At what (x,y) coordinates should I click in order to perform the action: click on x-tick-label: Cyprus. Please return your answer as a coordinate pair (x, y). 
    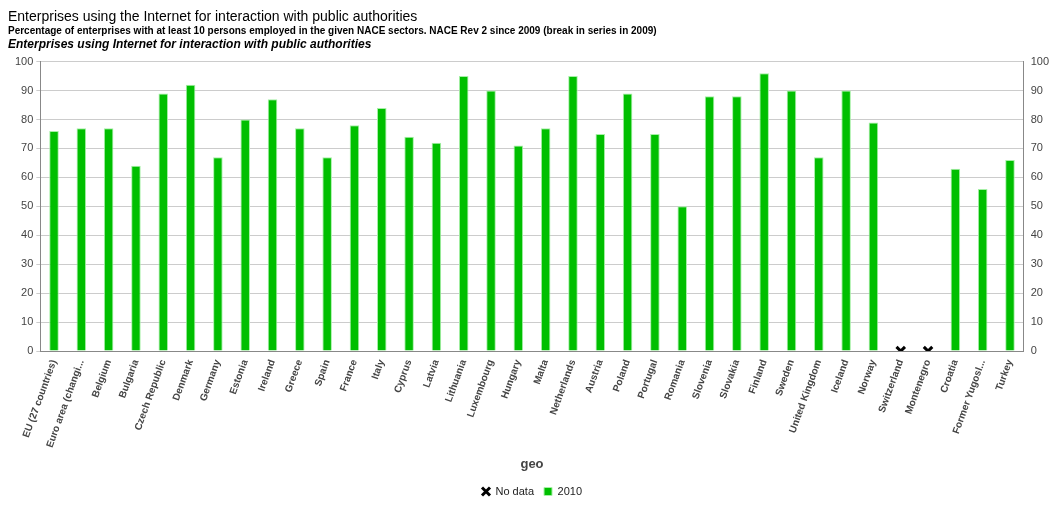
    Looking at the image, I should click on (402, 376).